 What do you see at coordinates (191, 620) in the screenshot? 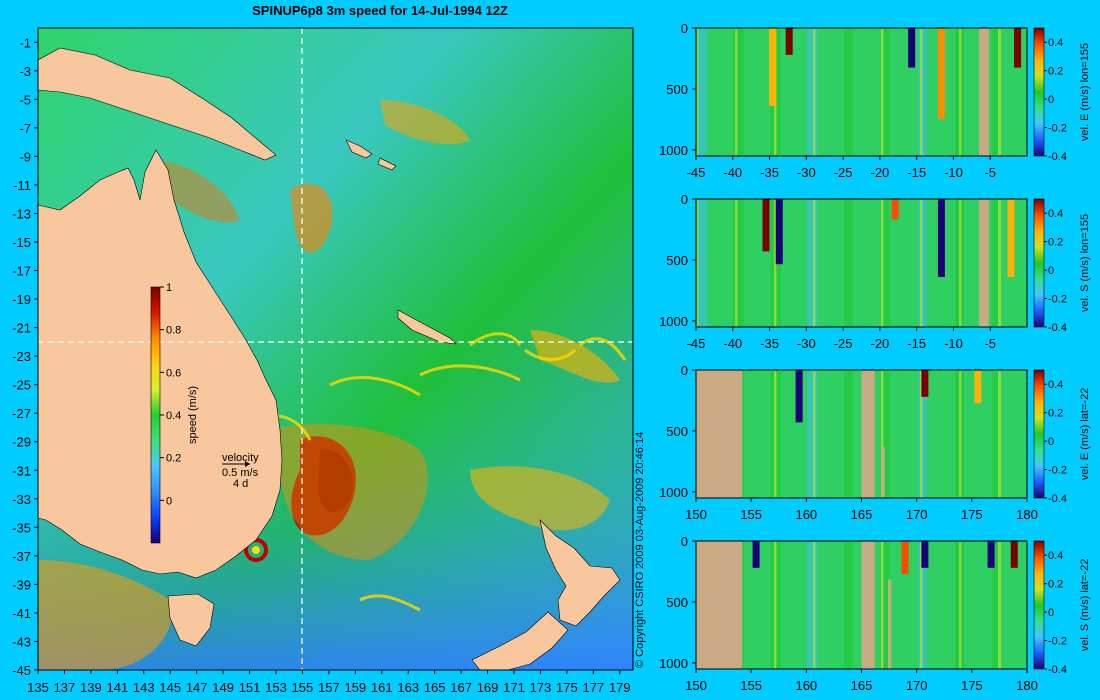
I see `land-tasmania` at bounding box center [191, 620].